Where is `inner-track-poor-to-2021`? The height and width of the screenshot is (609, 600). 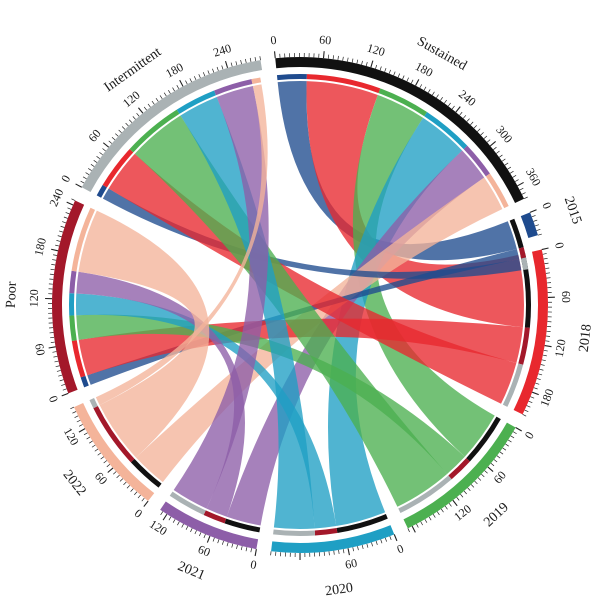 inner-track-poor-to-2021 is located at coordinates (73, 282).